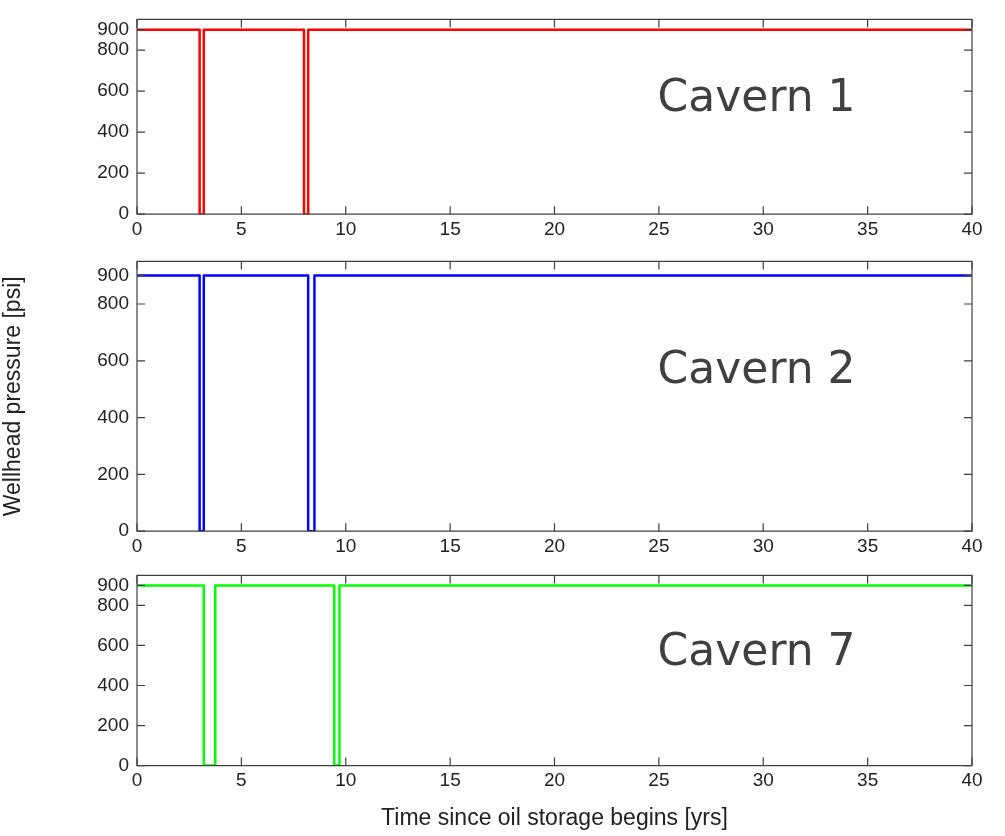 This screenshot has width=1005, height=836. What do you see at coordinates (756, 95) in the screenshot?
I see `annotation: Cavern 1` at bounding box center [756, 95].